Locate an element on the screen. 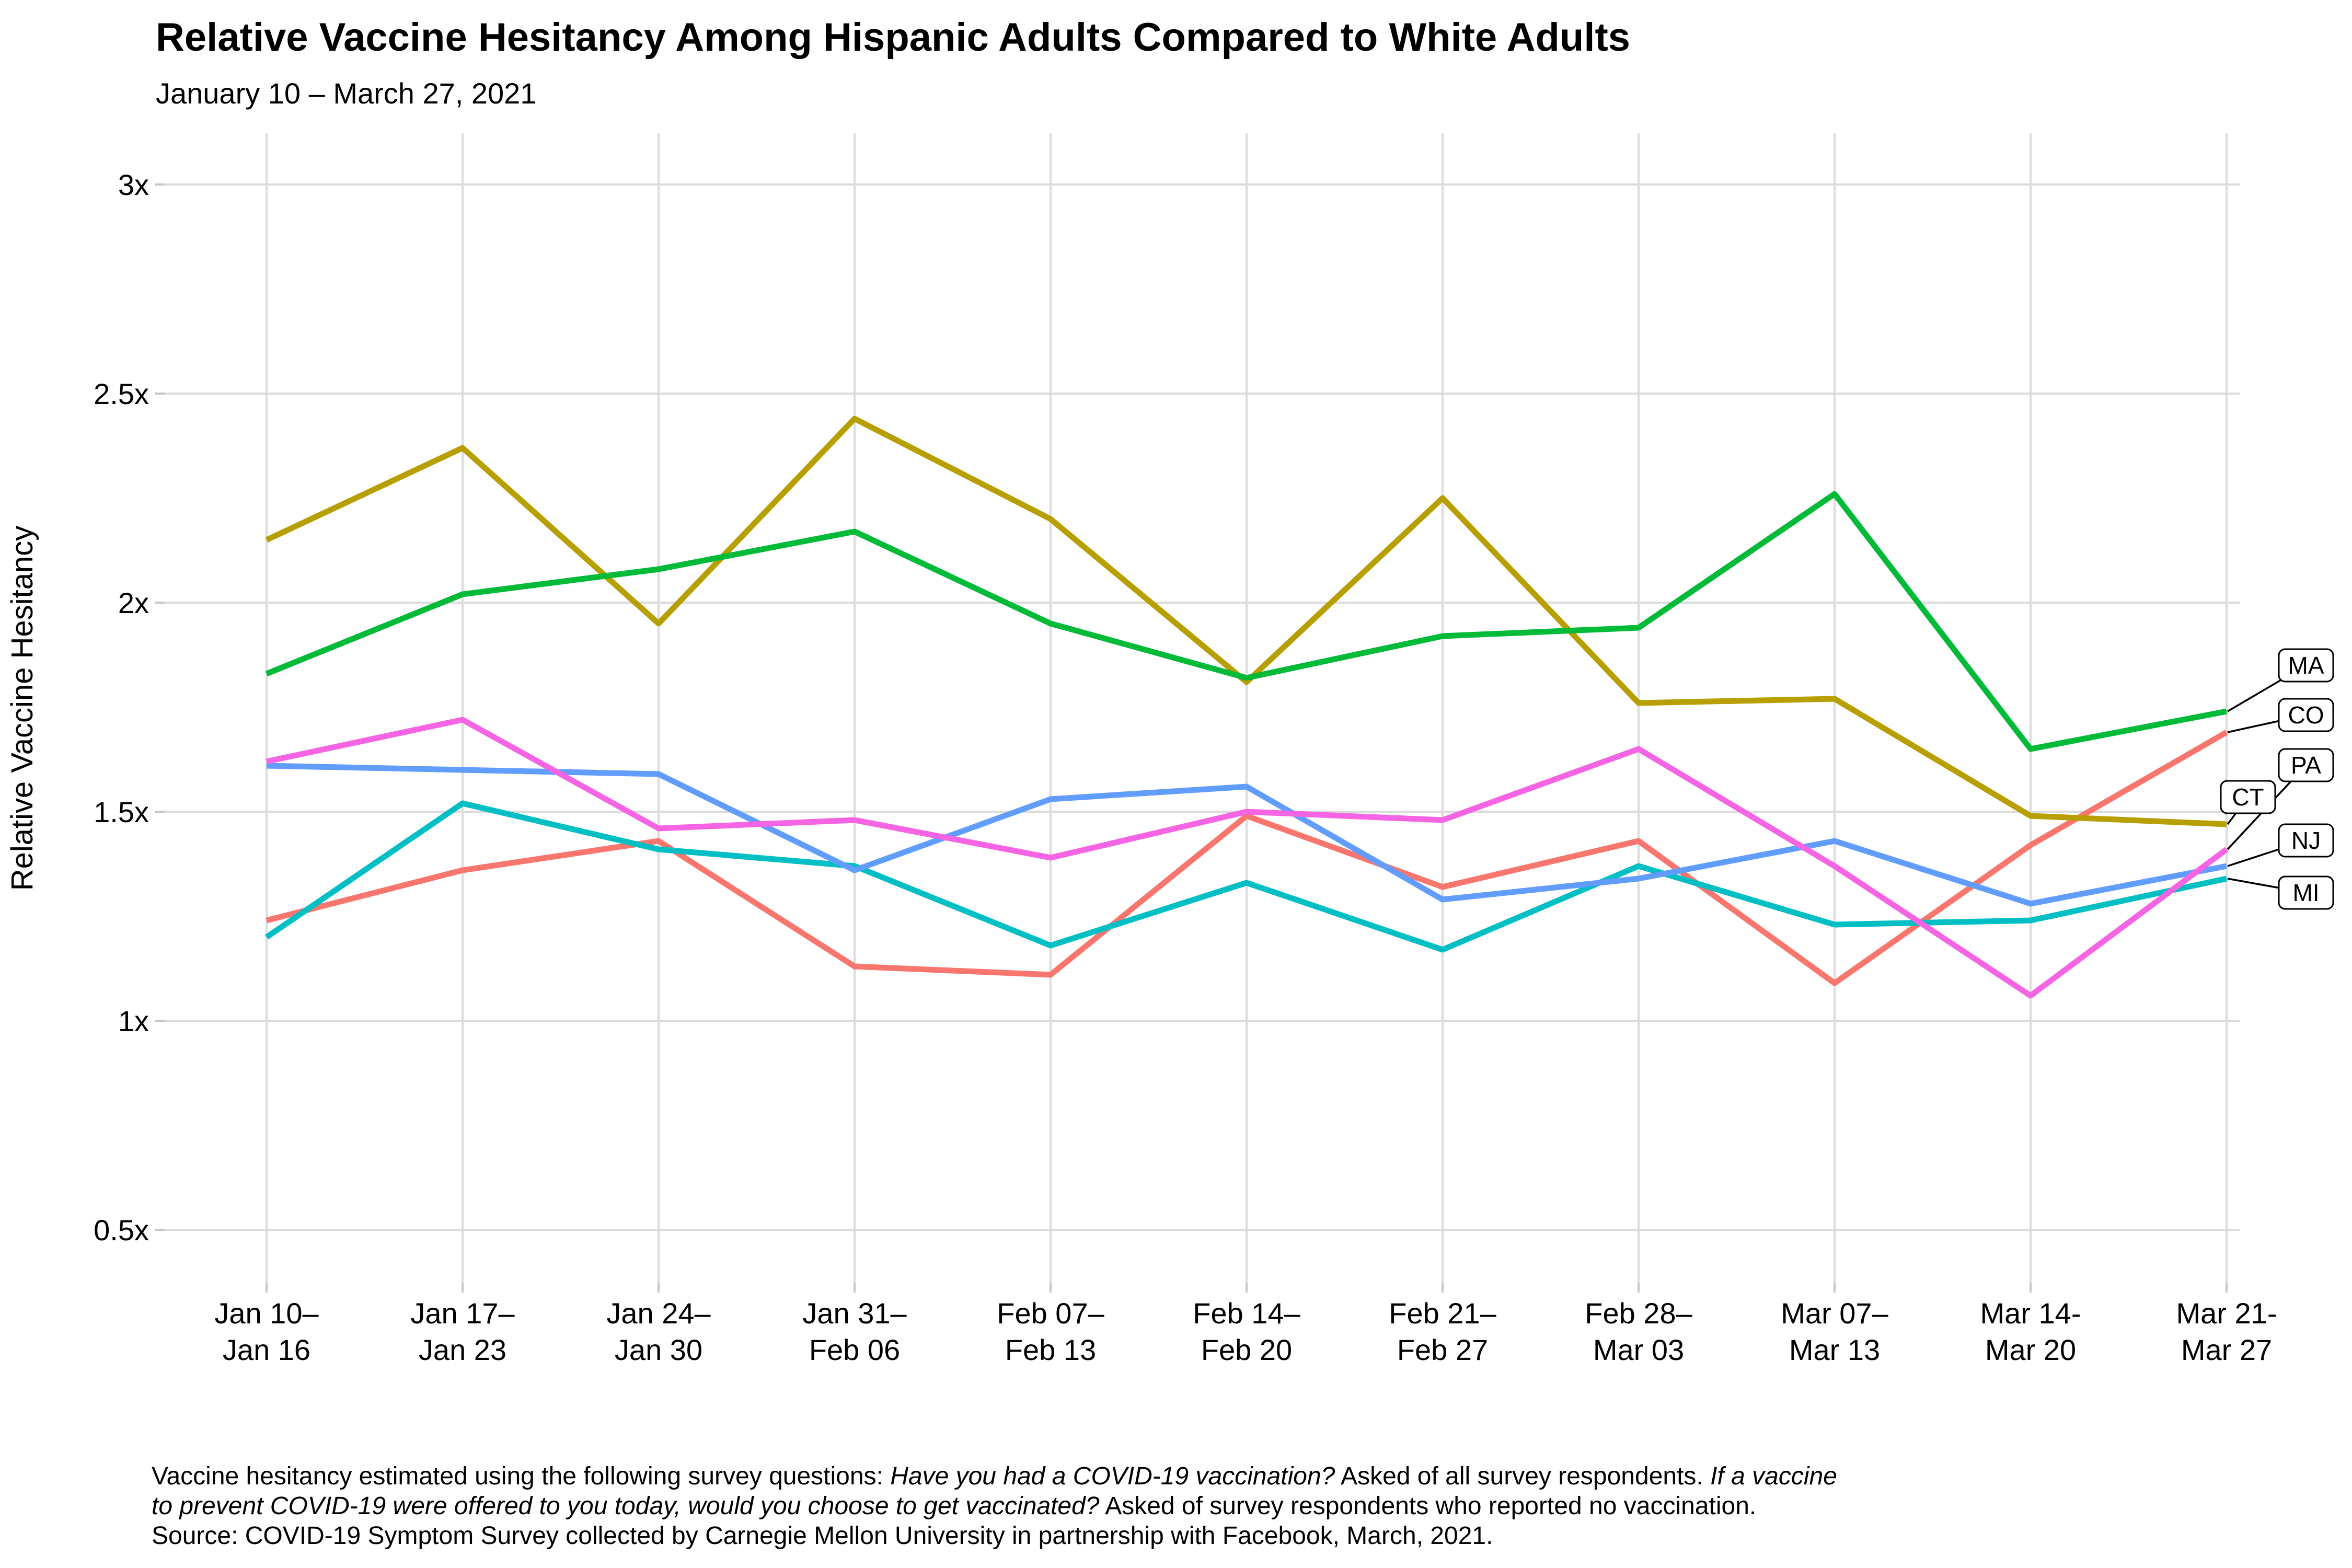 This screenshot has width=2352, height=1568. y-tick-label: 1x is located at coordinates (133, 1021).